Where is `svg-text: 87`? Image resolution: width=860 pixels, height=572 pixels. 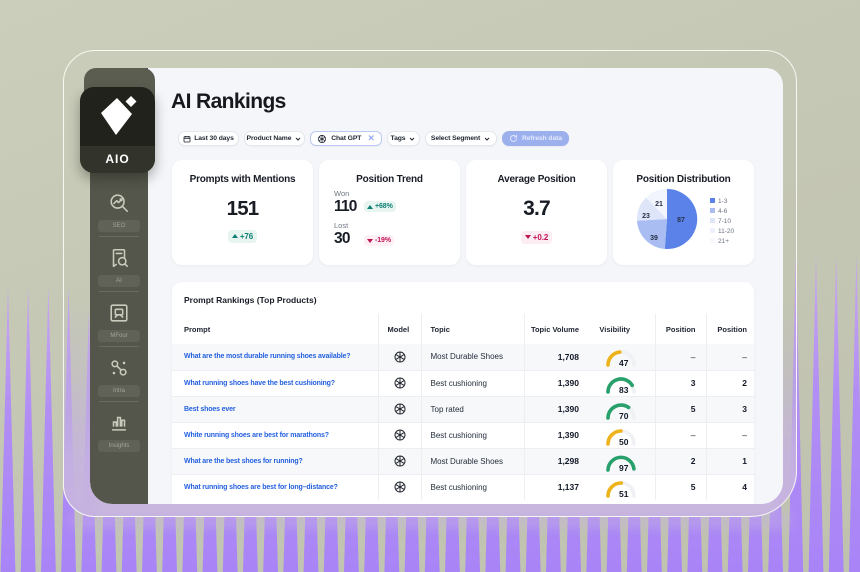 svg-text: 87 is located at coordinates (681, 220).